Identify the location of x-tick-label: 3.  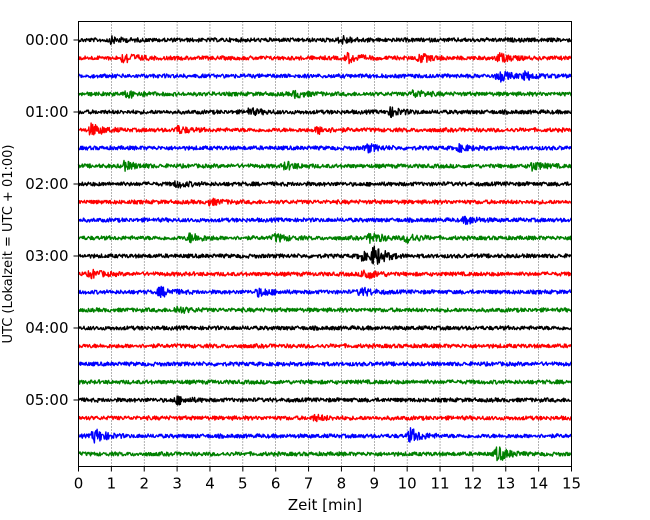
(177, 484).